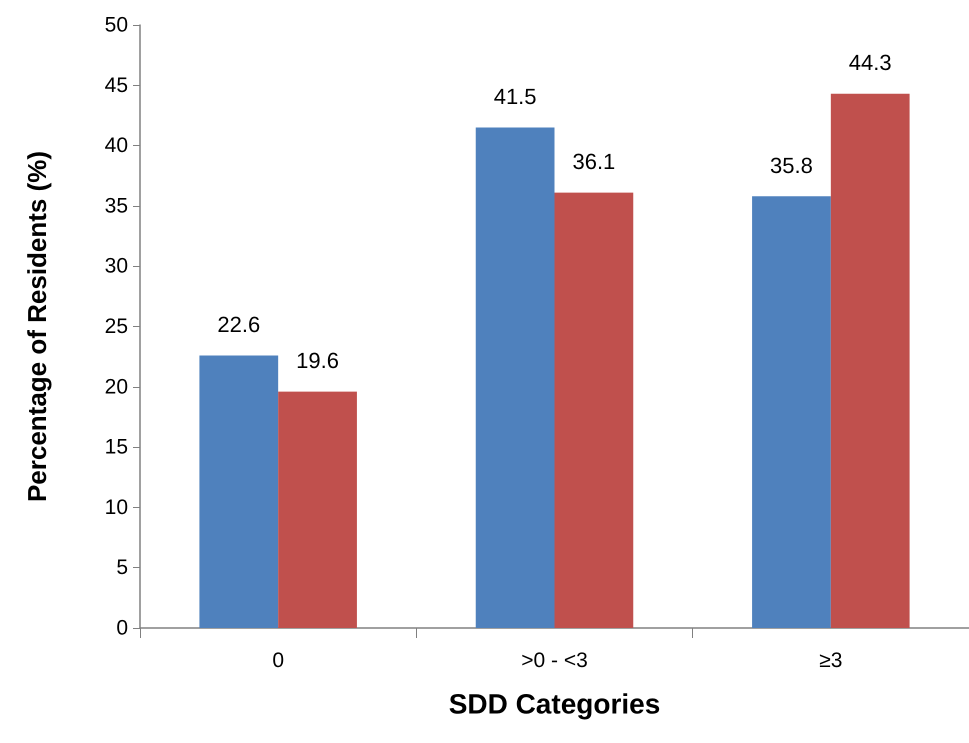 This screenshot has height=743, width=969. Describe the element at coordinates (554, 704) in the screenshot. I see `x-axis-title: SDD Categories` at that location.